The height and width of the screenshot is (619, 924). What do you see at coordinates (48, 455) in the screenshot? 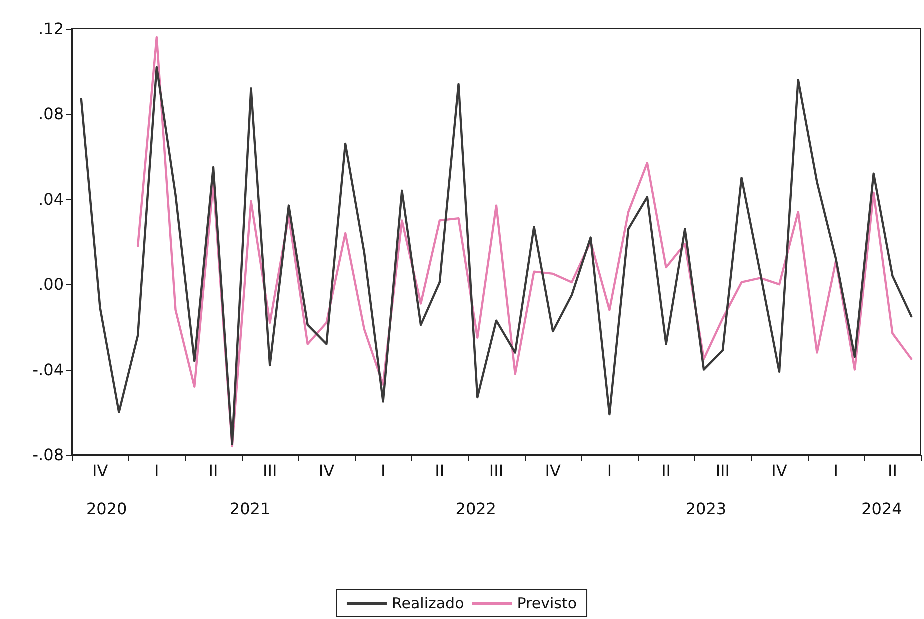
I see `y-tick-label: -.08` at bounding box center [48, 455].